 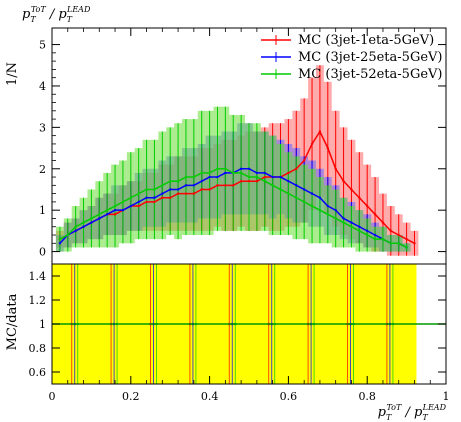 I want to click on x-tick-label: 0, so click(x=52, y=396).